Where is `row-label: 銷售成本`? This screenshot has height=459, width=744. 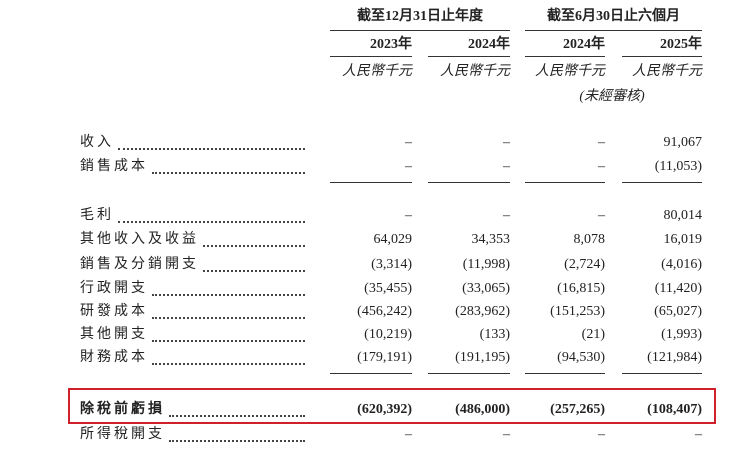 row-label: 銷售成本 is located at coordinates (114, 166).